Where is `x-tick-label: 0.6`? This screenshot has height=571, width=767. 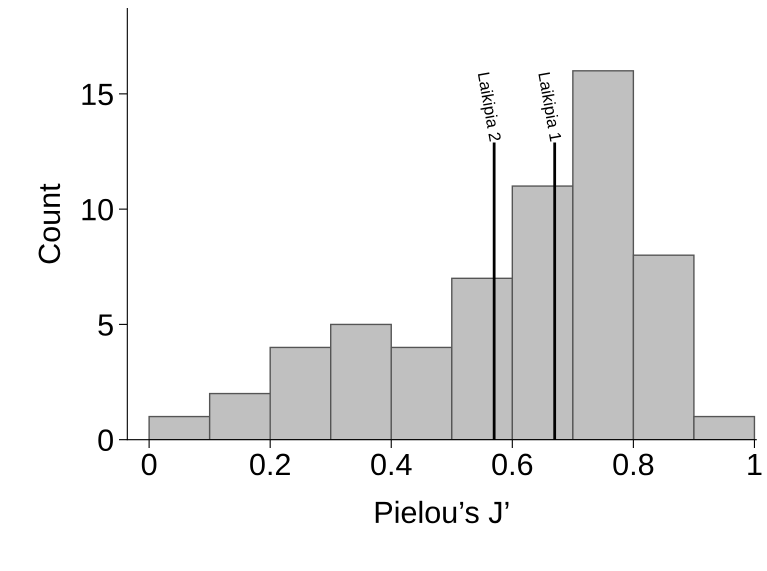
x-tick-label: 0.6 is located at coordinates (512, 465).